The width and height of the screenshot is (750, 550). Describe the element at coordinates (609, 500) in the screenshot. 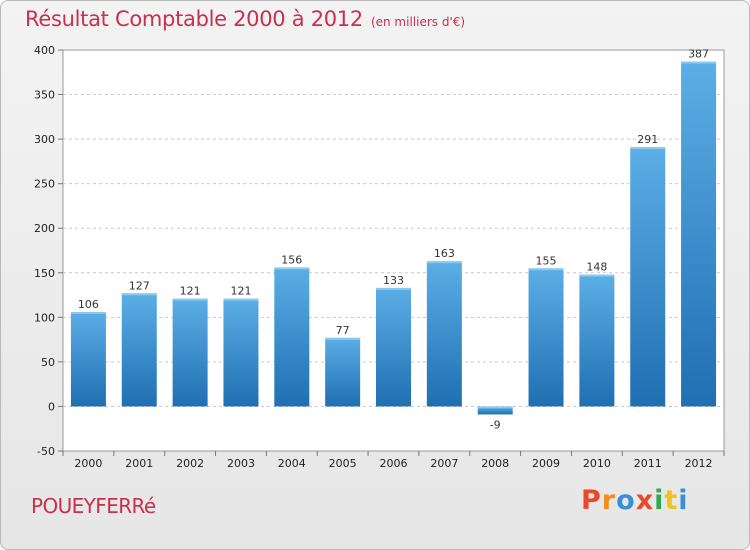

I see `logo-letter: r` at that location.